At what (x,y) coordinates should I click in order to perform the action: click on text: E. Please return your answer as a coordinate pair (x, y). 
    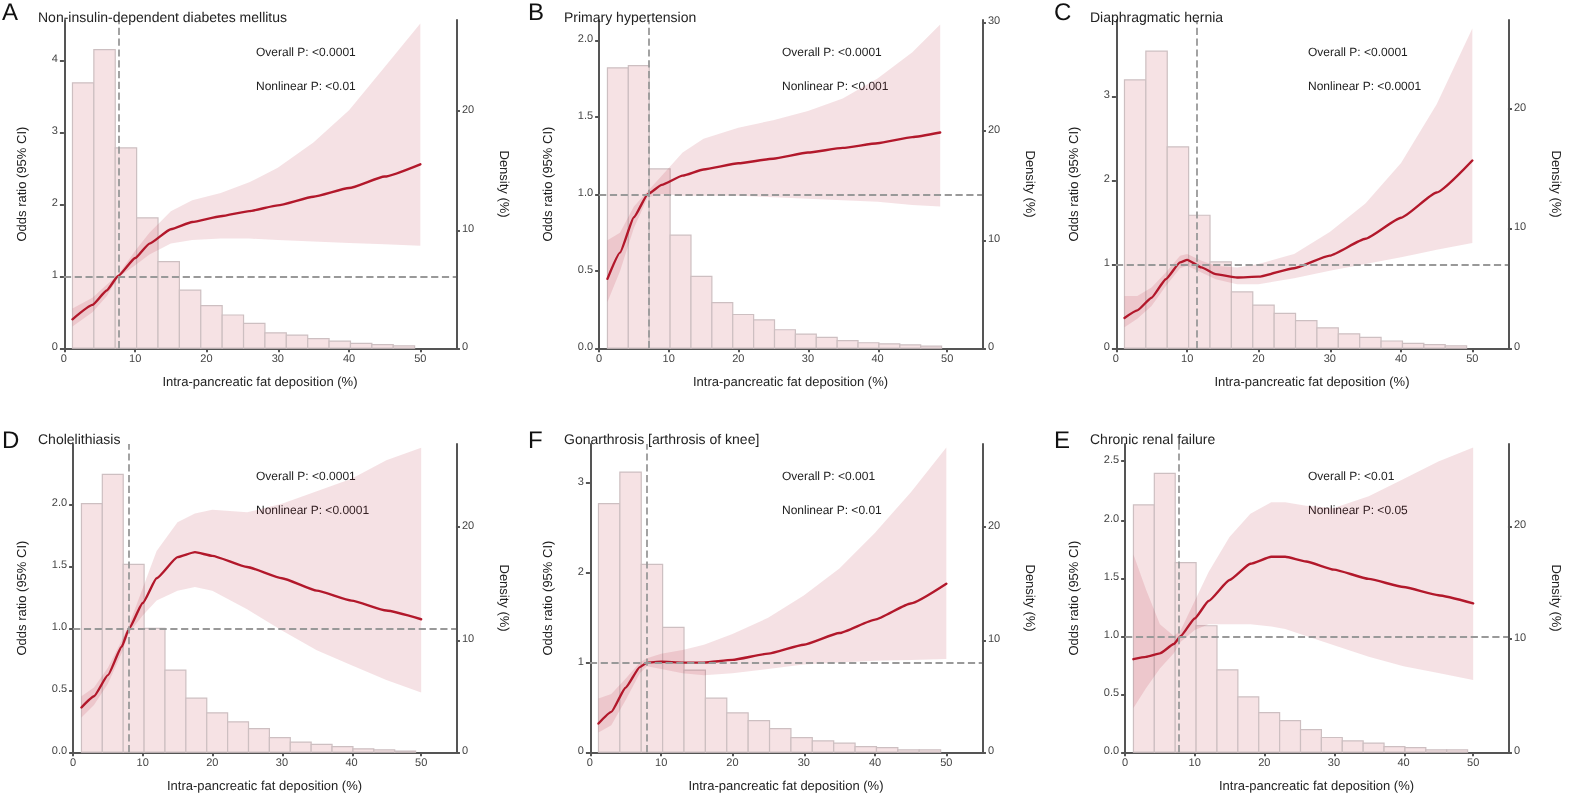
    Looking at the image, I should click on (1062, 440).